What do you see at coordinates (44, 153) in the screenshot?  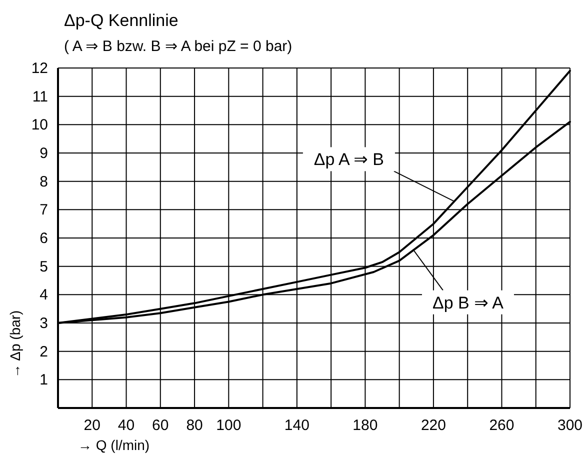 I see `y-tick-label: 9` at bounding box center [44, 153].